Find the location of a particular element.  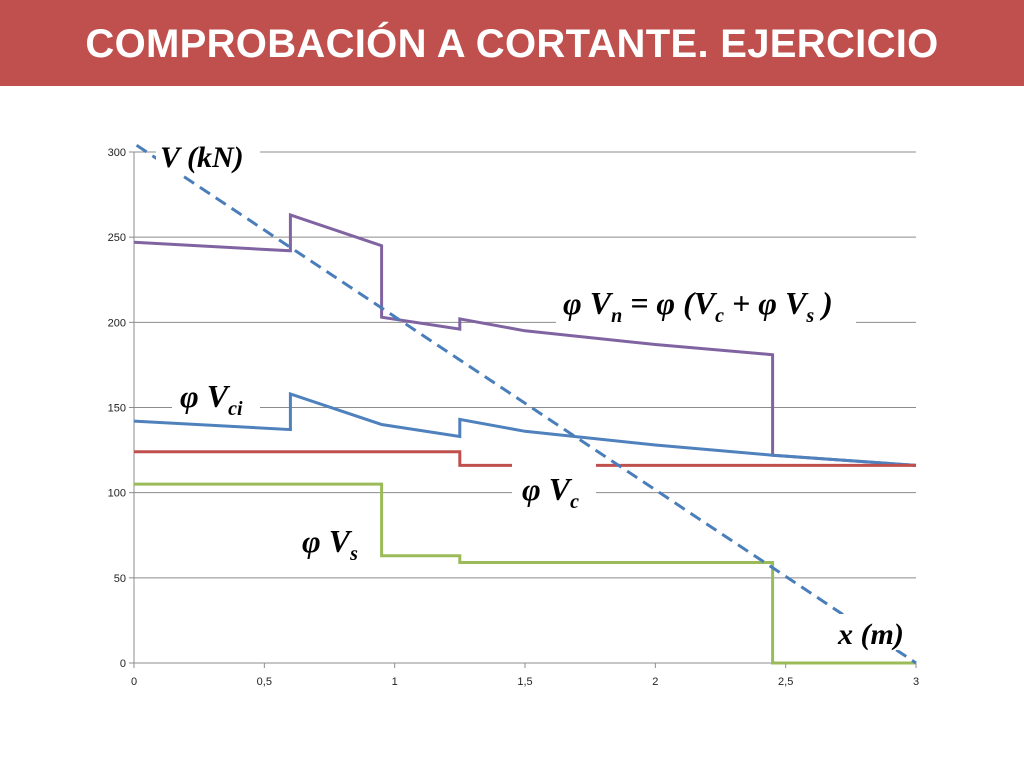

y-tick-label: 300 is located at coordinates (117, 153).